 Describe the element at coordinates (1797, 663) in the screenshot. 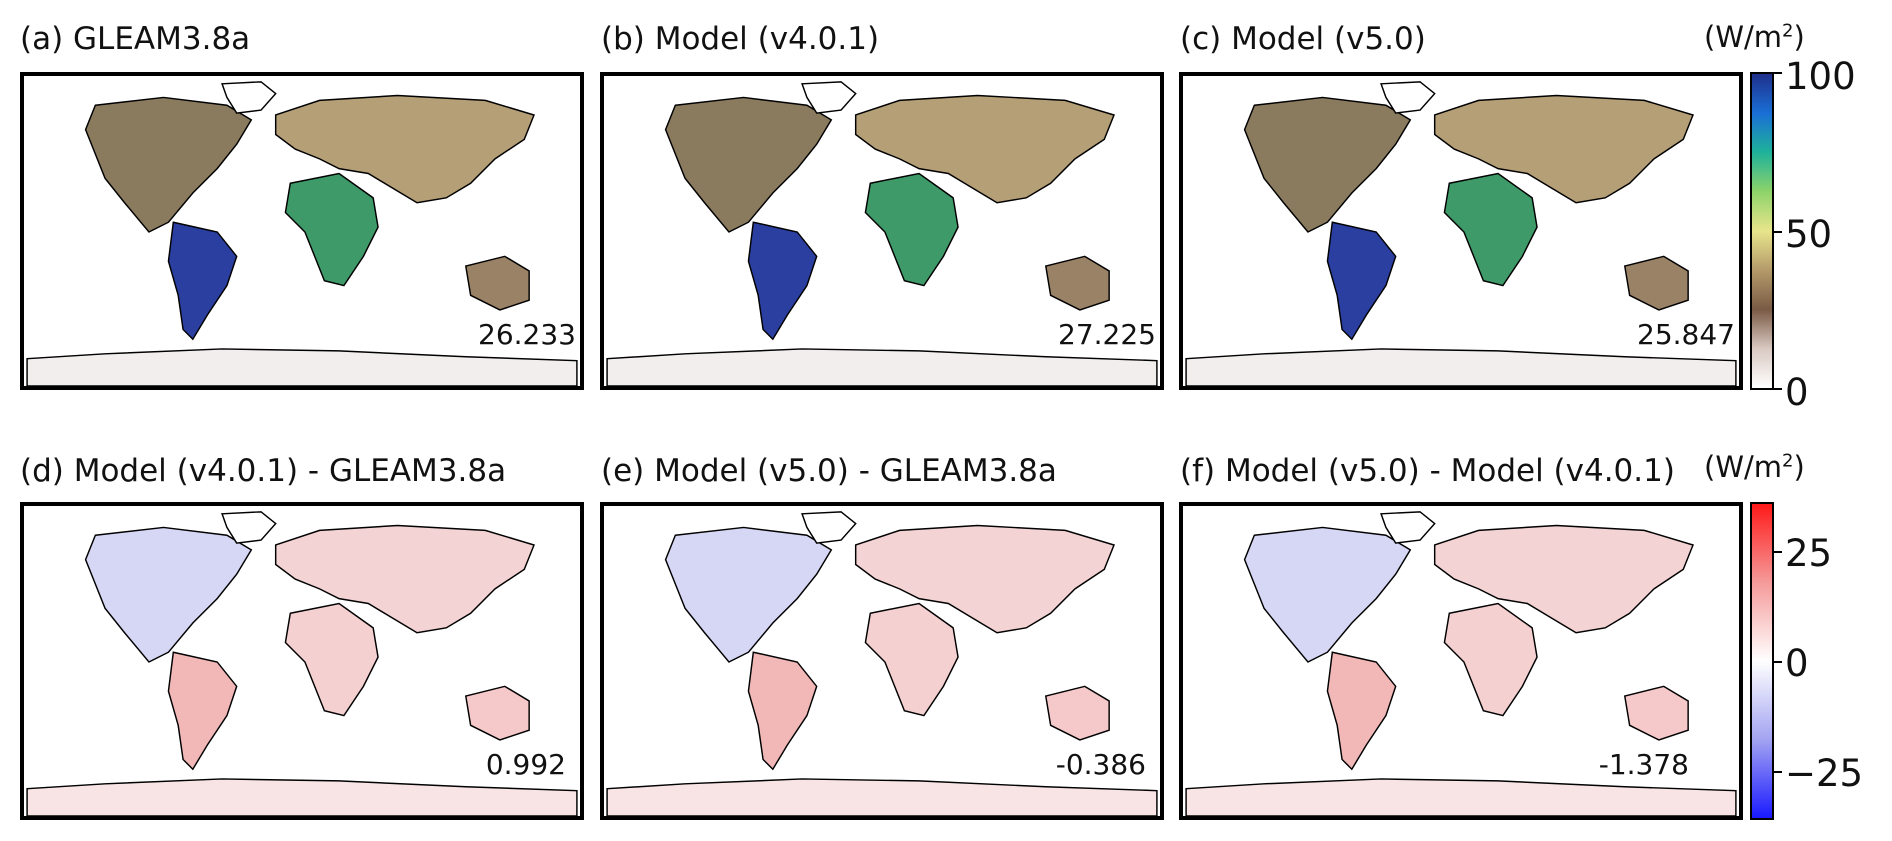

I see `colorbar-bottom-tick-zero: 0` at that location.